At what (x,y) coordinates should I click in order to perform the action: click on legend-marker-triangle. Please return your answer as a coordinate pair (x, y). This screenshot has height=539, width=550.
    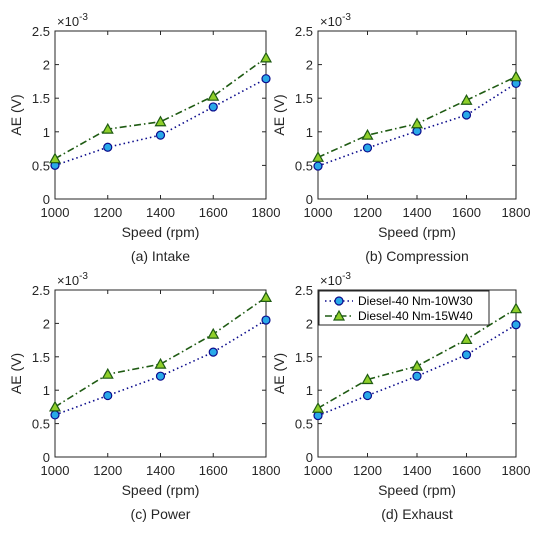
    Looking at the image, I should click on (339, 315).